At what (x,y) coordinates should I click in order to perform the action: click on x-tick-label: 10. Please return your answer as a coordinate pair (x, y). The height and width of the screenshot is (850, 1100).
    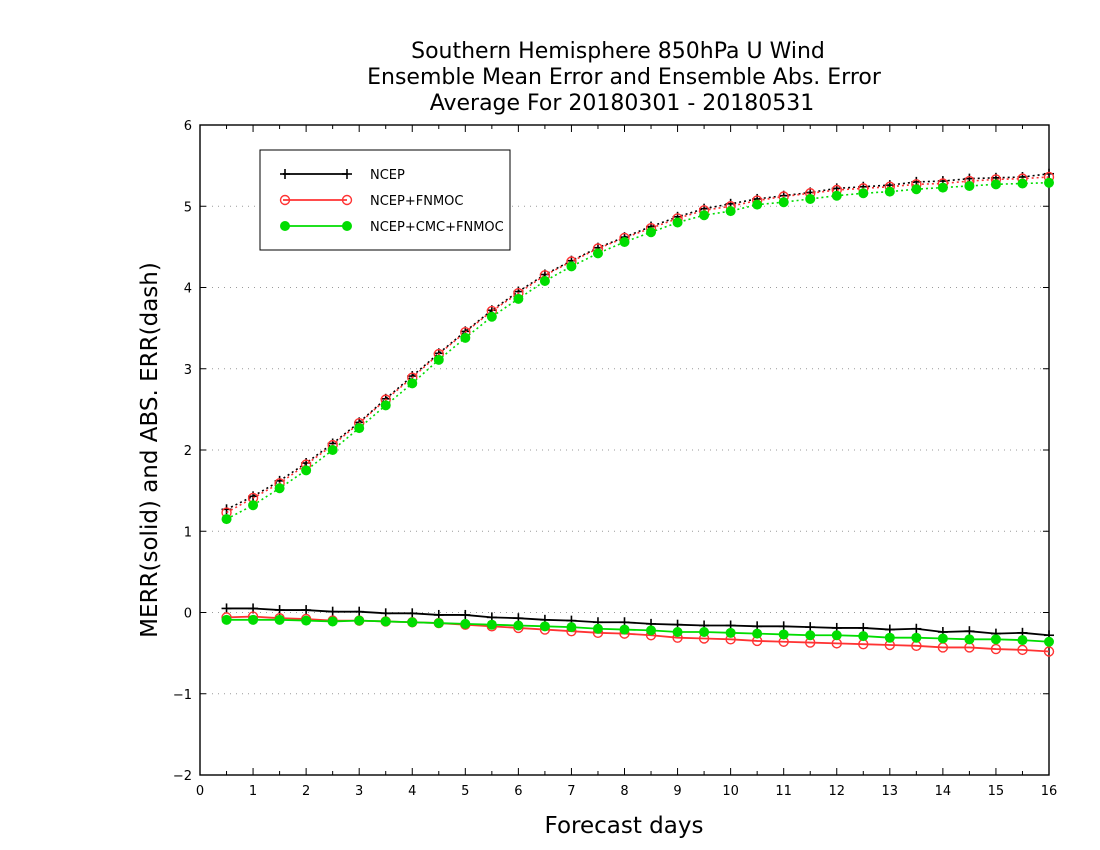
    Looking at the image, I should click on (730, 791).